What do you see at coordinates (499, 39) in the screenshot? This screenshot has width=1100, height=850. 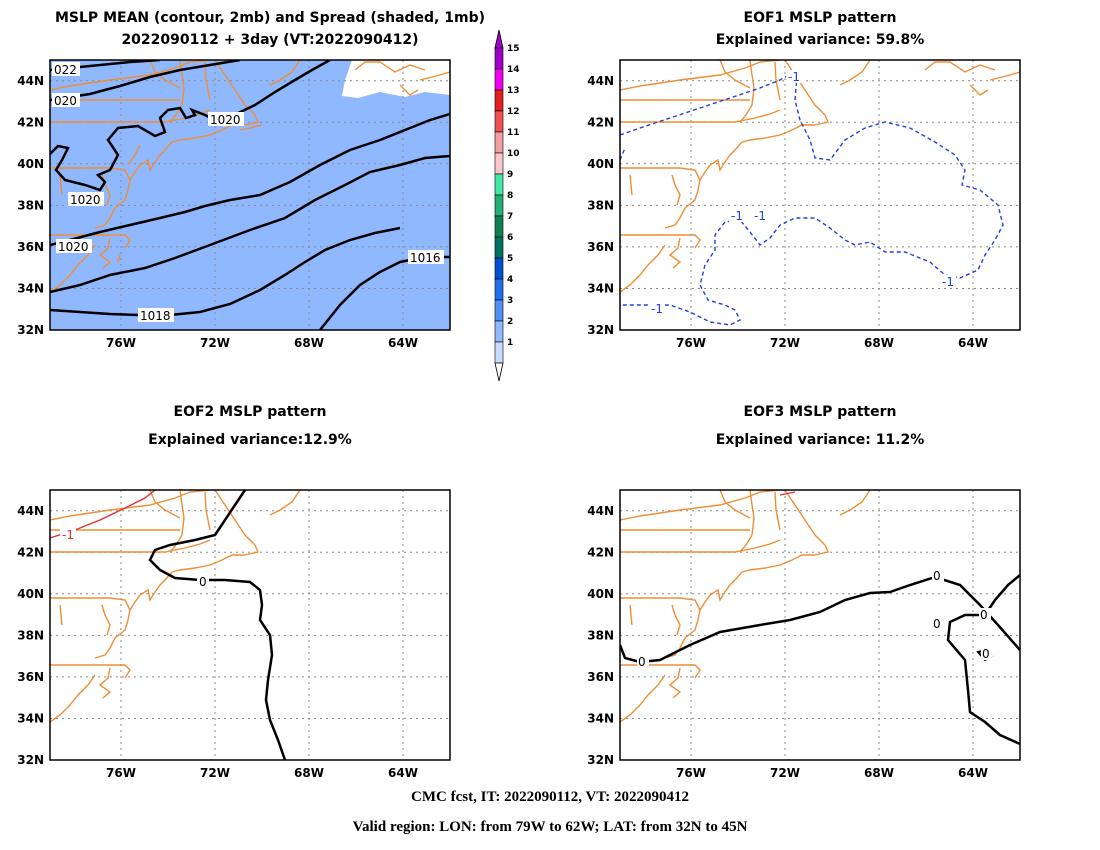 I see `colorbar-top-arrow` at bounding box center [499, 39].